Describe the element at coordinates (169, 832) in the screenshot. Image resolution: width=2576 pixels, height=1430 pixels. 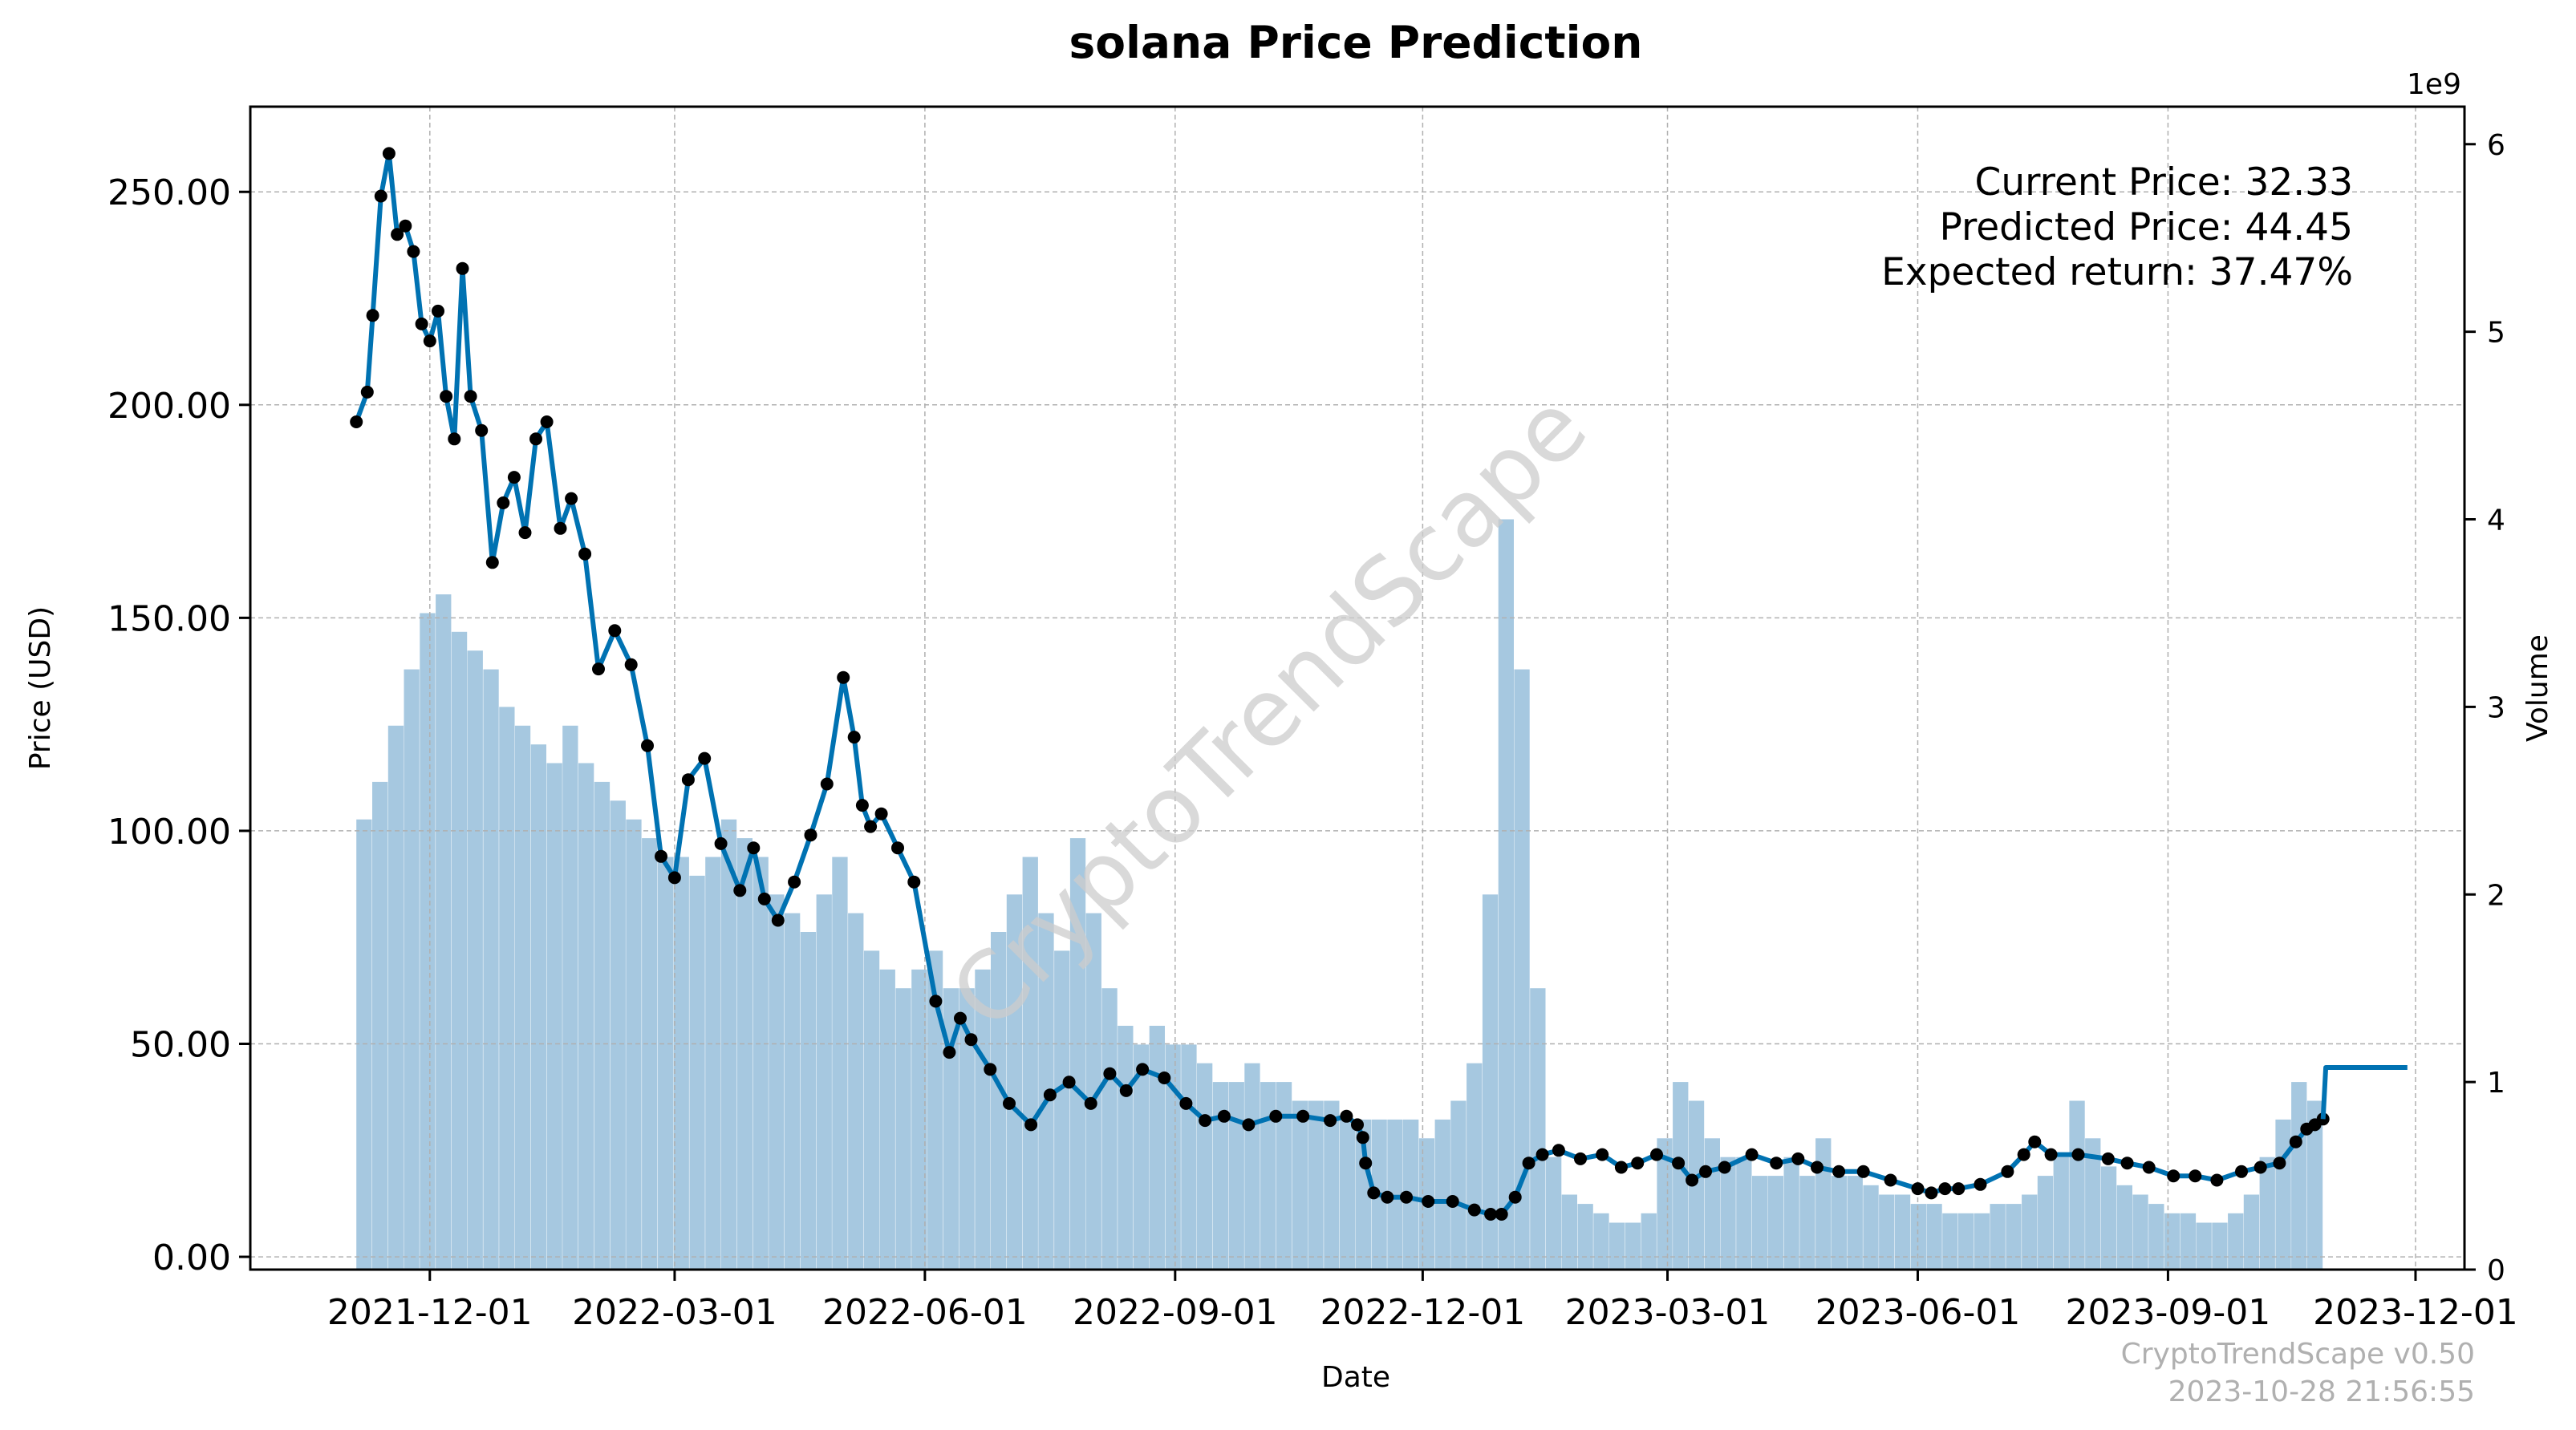
I see `y-tick-label: 100.00` at that location.